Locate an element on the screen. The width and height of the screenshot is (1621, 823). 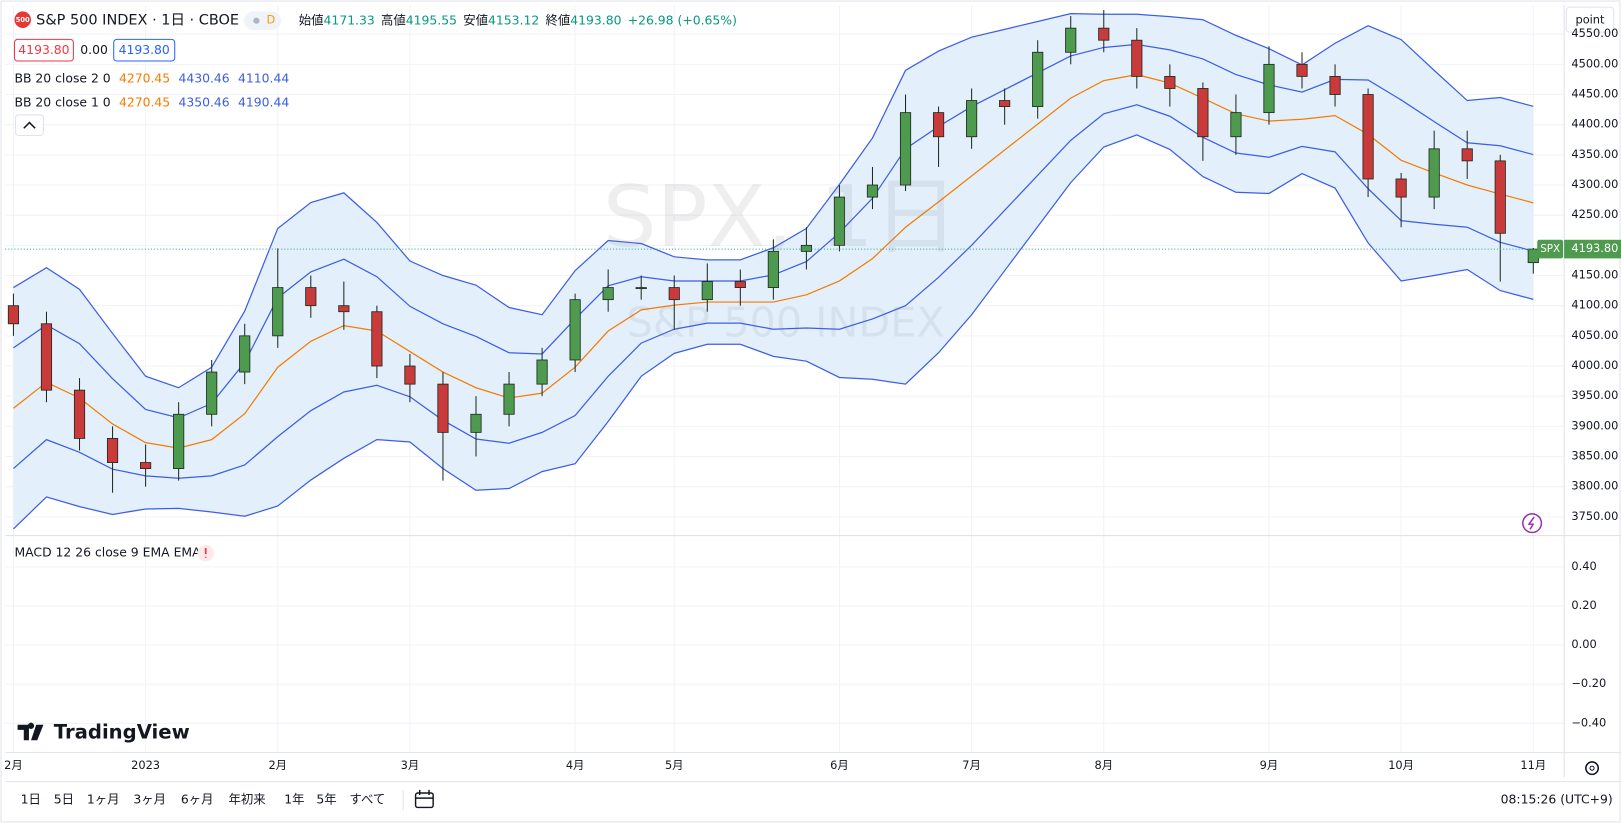
bid-price: 4193.80 is located at coordinates (43, 49).